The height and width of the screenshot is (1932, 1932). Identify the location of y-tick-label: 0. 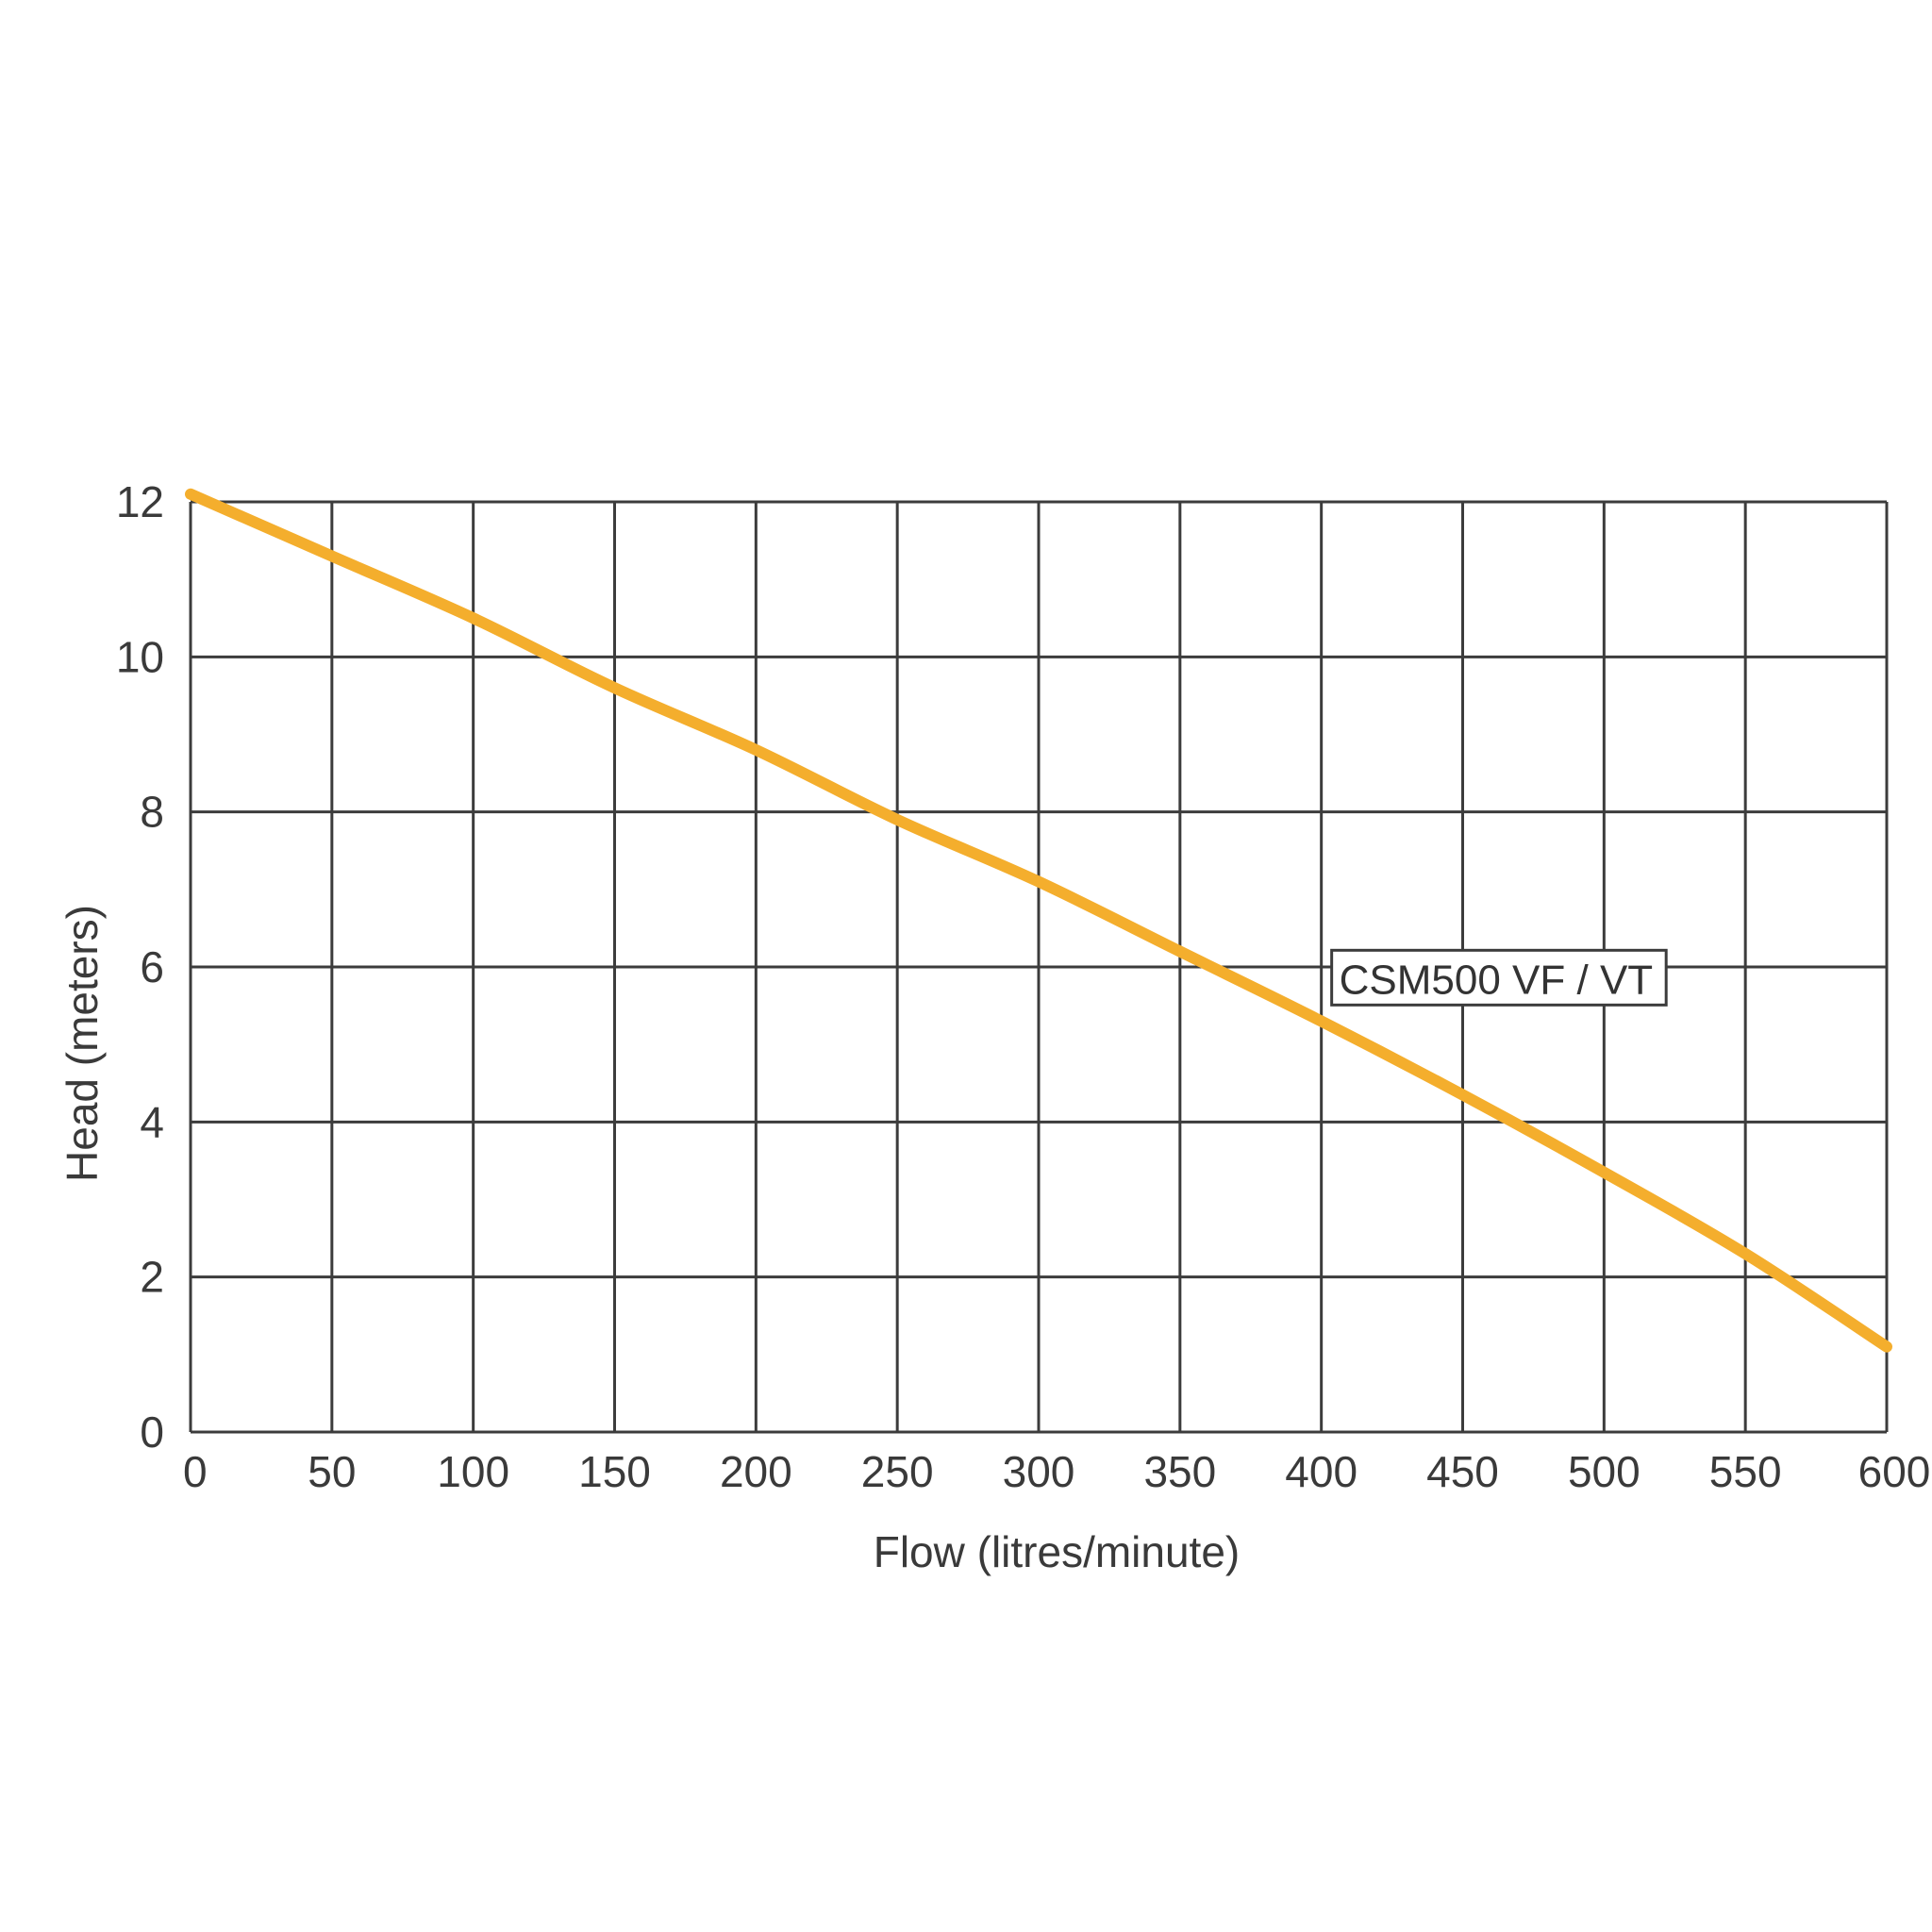
(152, 1432).